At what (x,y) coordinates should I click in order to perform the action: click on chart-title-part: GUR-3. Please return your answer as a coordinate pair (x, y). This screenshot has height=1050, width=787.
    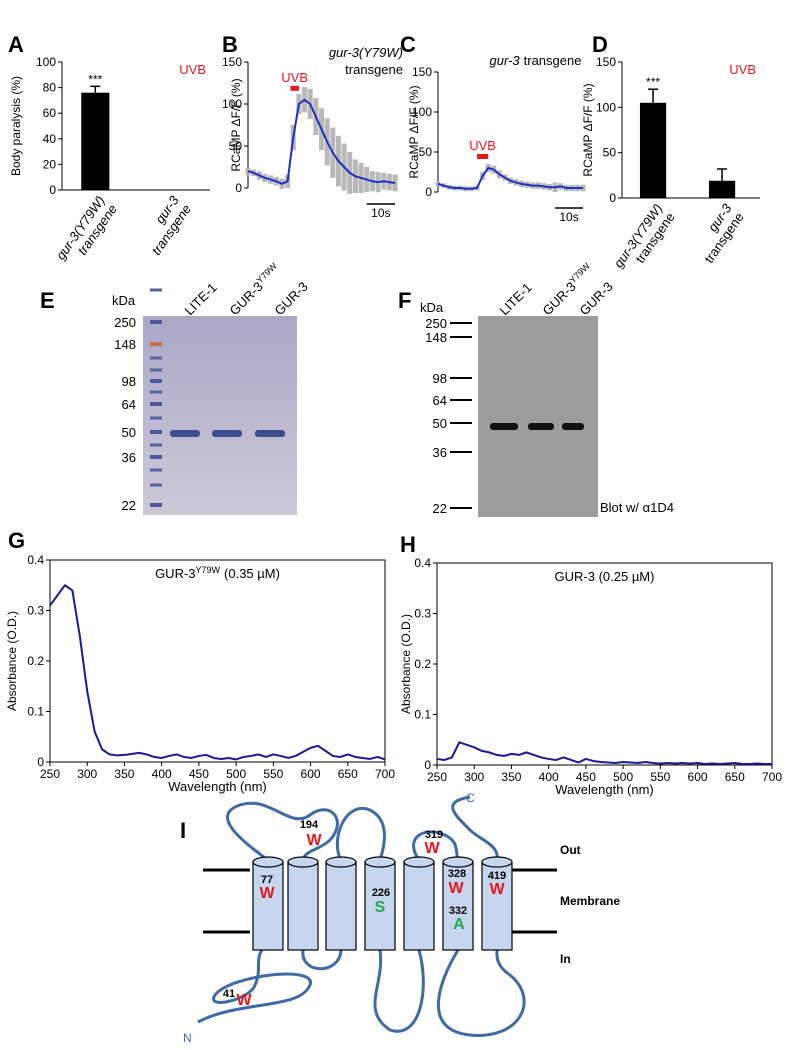
    Looking at the image, I should click on (175, 573).